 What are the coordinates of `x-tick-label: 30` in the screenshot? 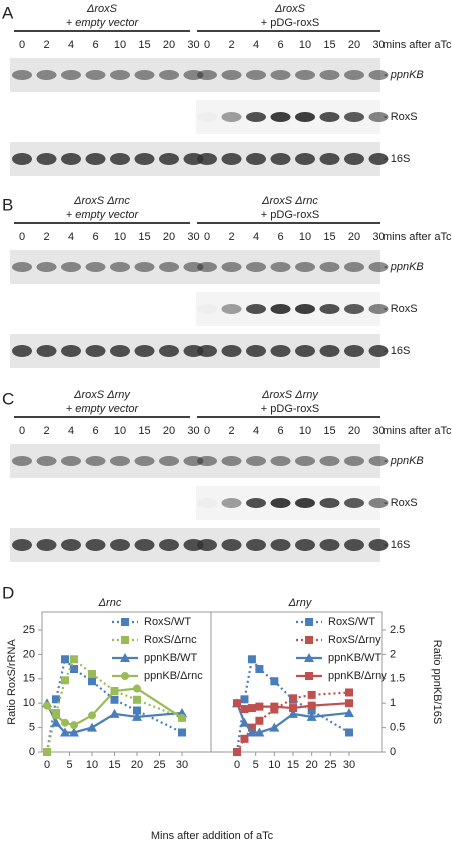 It's located at (182, 765).